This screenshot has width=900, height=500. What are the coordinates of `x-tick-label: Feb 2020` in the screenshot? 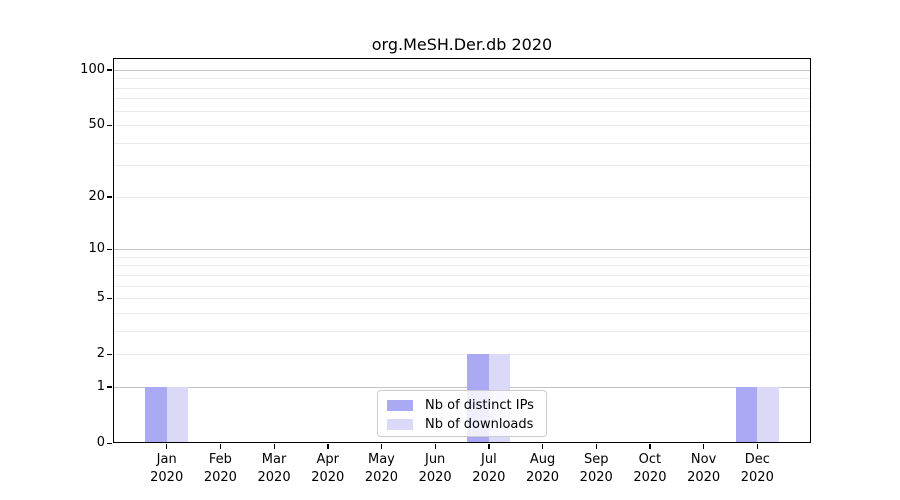 It's located at (220, 468).